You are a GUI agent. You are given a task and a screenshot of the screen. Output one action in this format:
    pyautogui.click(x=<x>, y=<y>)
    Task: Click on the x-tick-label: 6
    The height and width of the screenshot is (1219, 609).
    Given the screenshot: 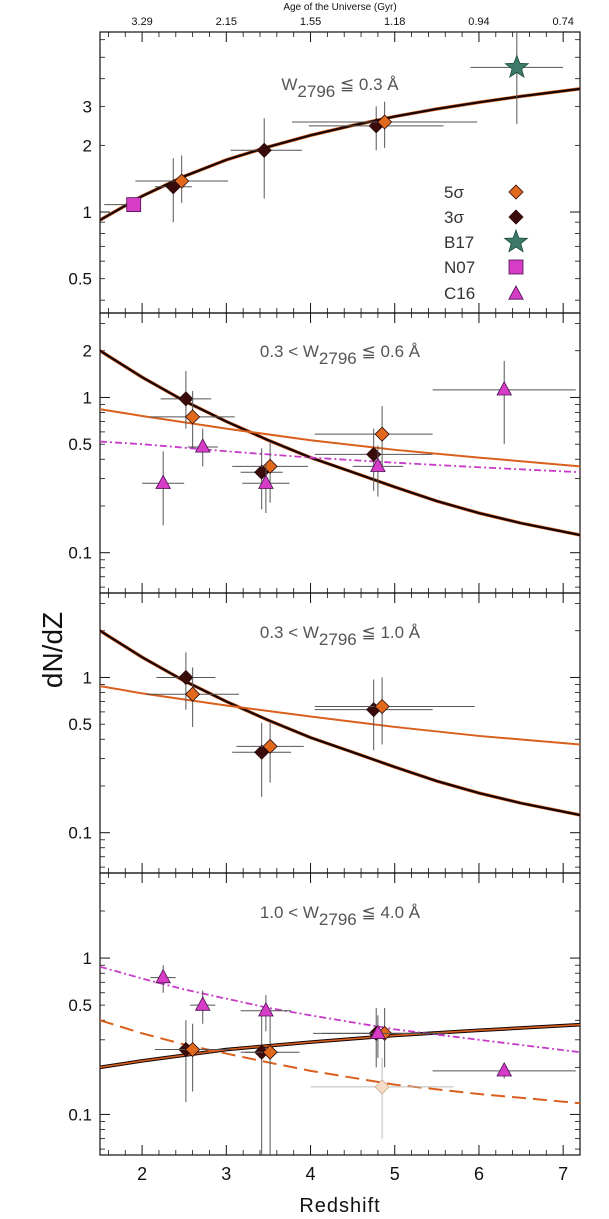 What is the action you would take?
    pyautogui.click(x=479, y=1174)
    